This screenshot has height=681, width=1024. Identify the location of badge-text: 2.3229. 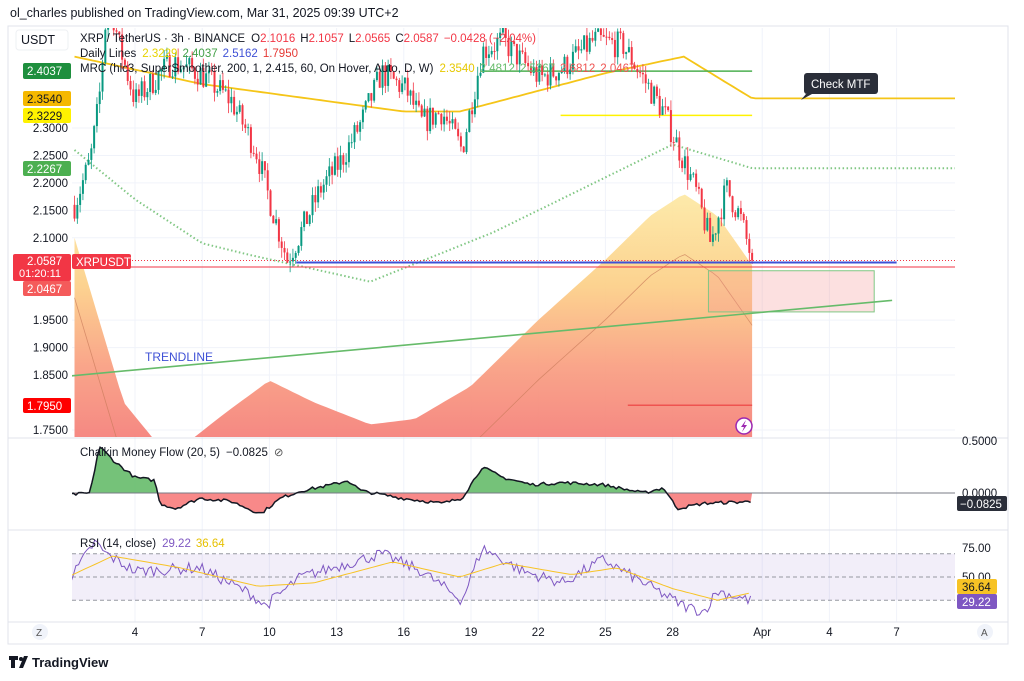
(44, 117).